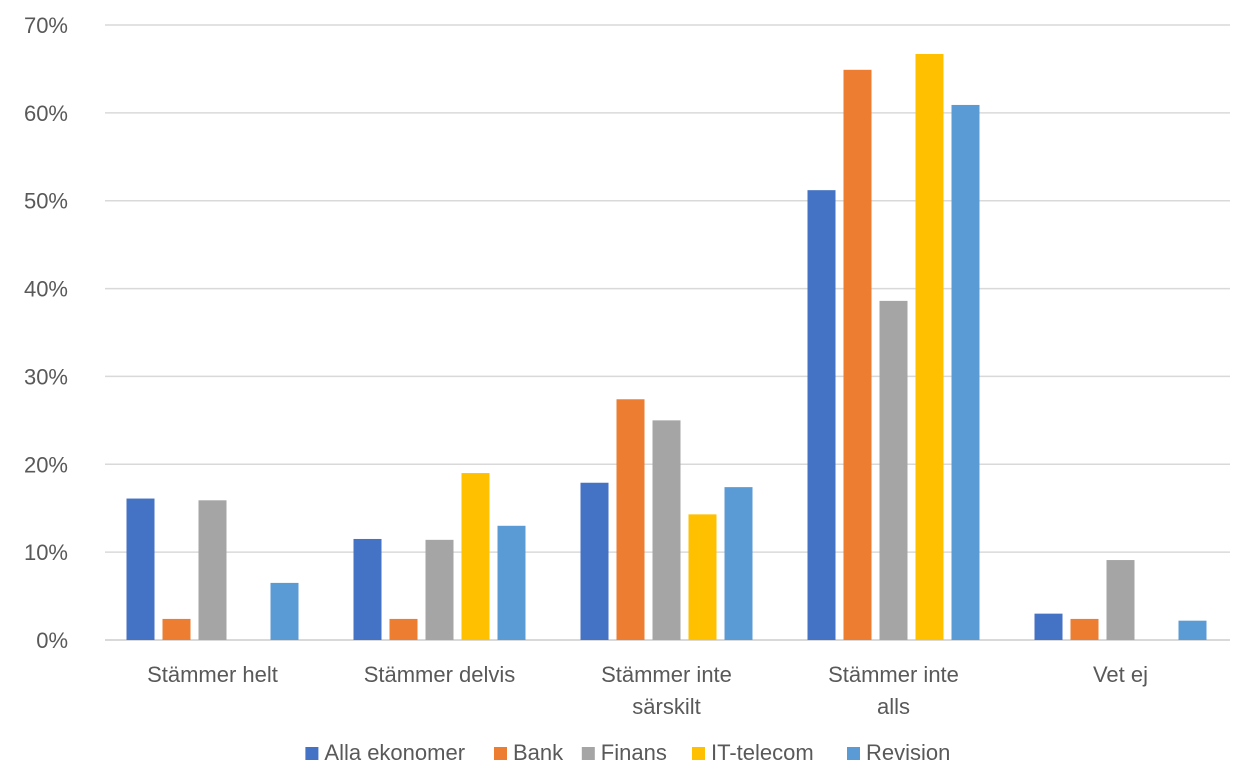  What do you see at coordinates (46, 25) in the screenshot?
I see `y-tick-label: 70%` at bounding box center [46, 25].